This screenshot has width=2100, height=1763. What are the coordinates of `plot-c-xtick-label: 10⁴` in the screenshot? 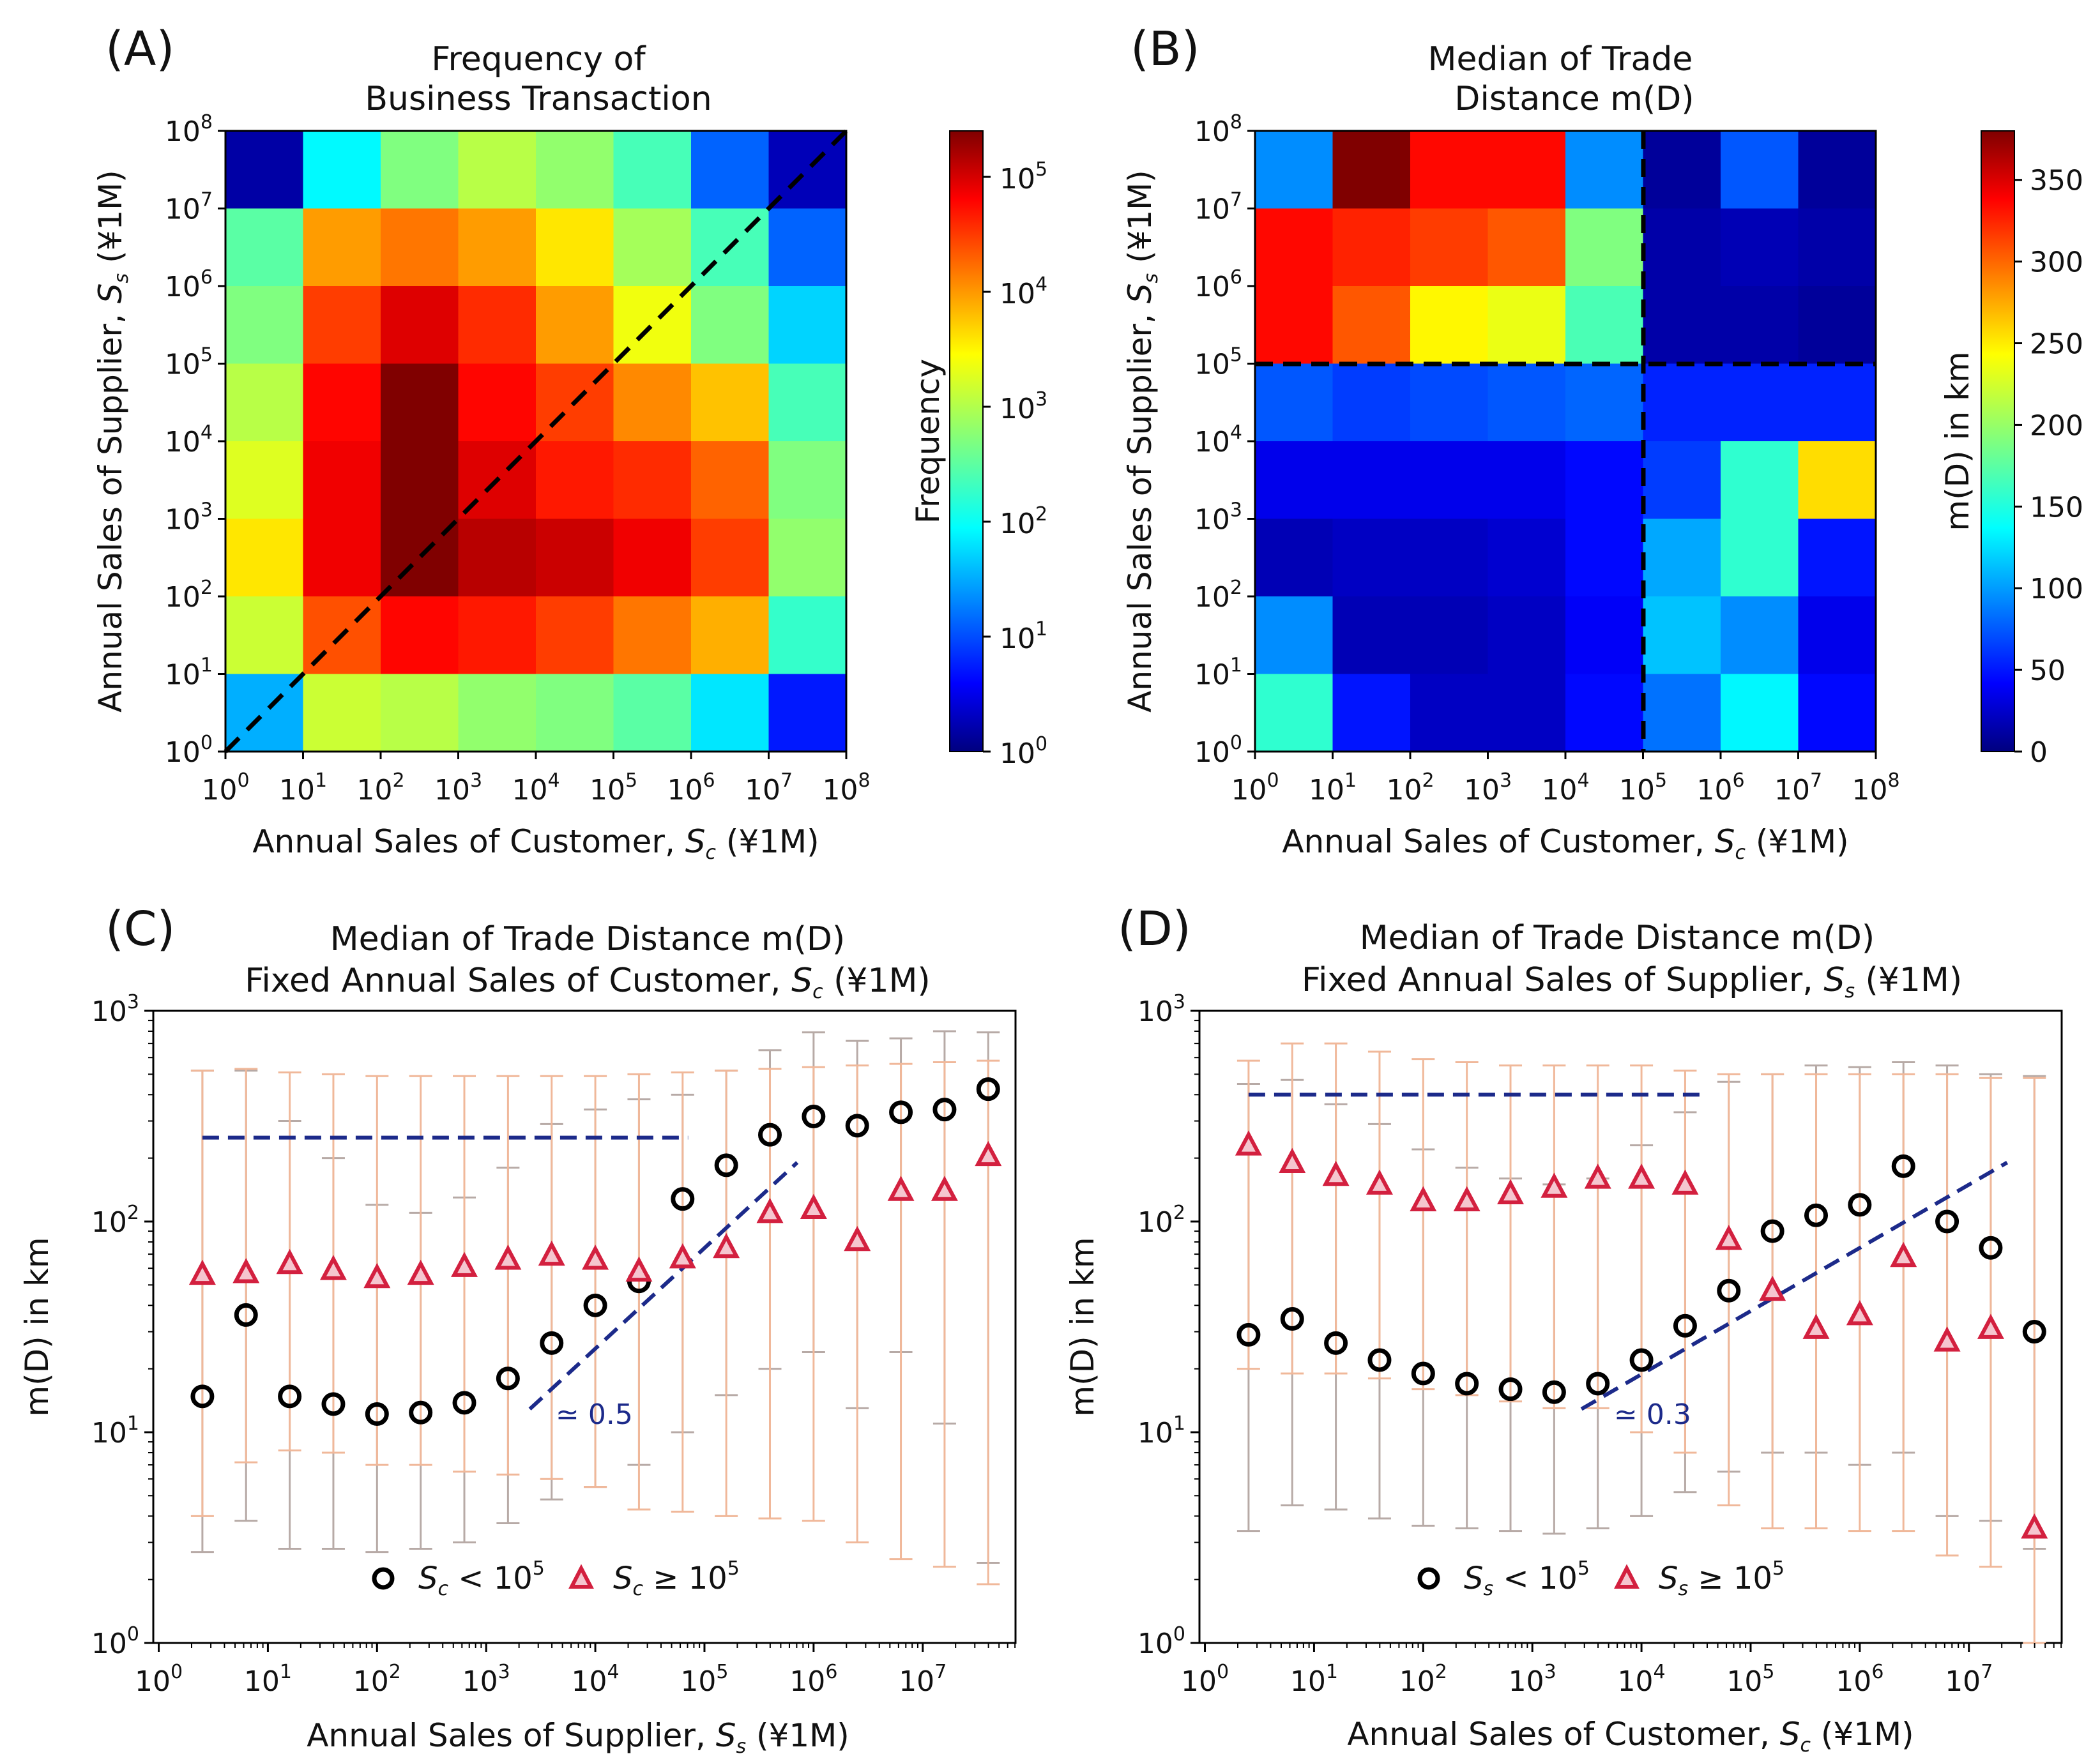 It's located at (596, 1679).